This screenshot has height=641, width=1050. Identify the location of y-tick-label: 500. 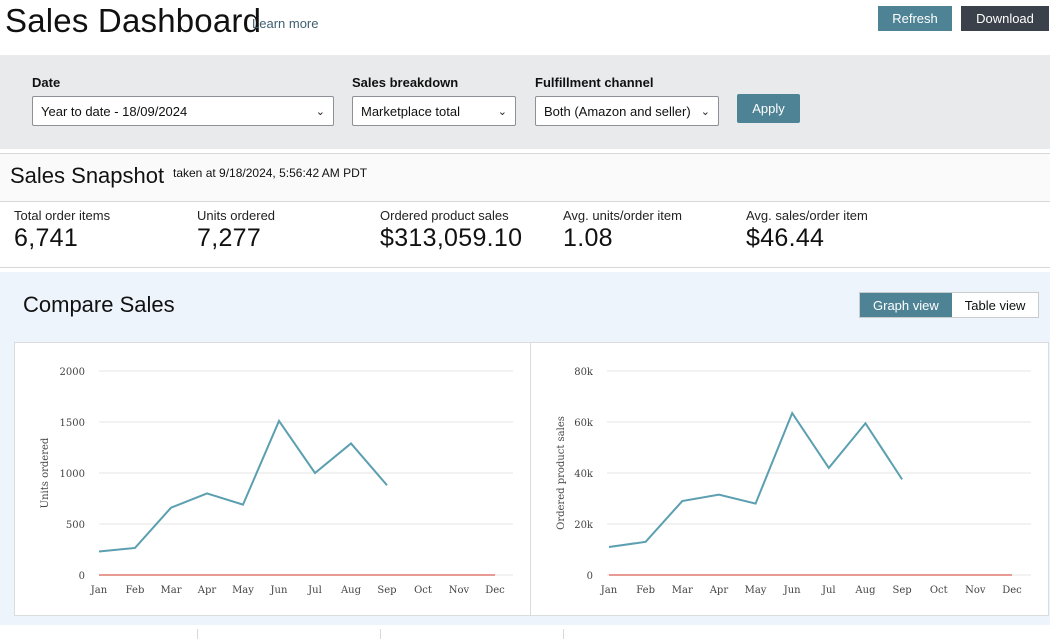
(75, 525).